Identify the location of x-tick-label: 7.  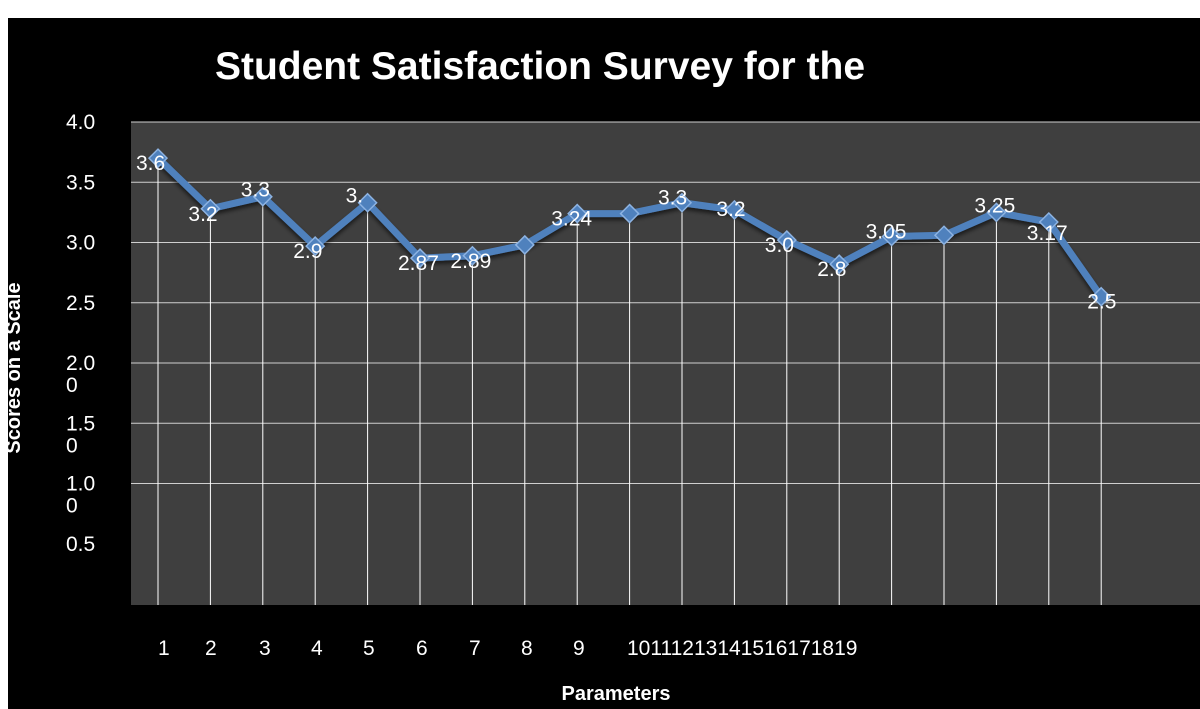
(475, 648).